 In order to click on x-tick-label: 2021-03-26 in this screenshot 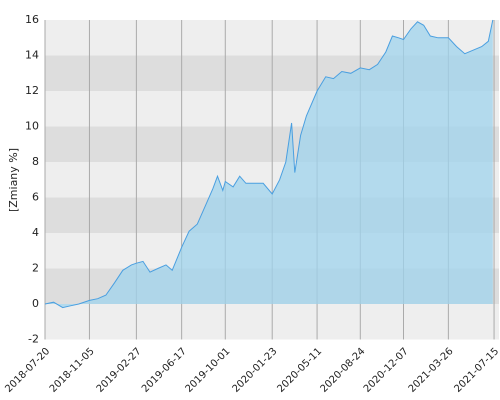, I will do `click(431, 370)`.